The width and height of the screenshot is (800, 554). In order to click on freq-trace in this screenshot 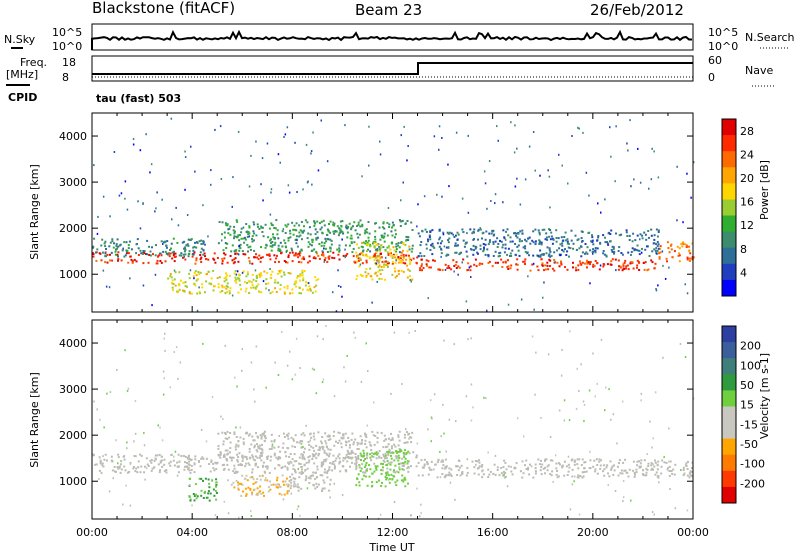, I will do `click(392, 68)`.